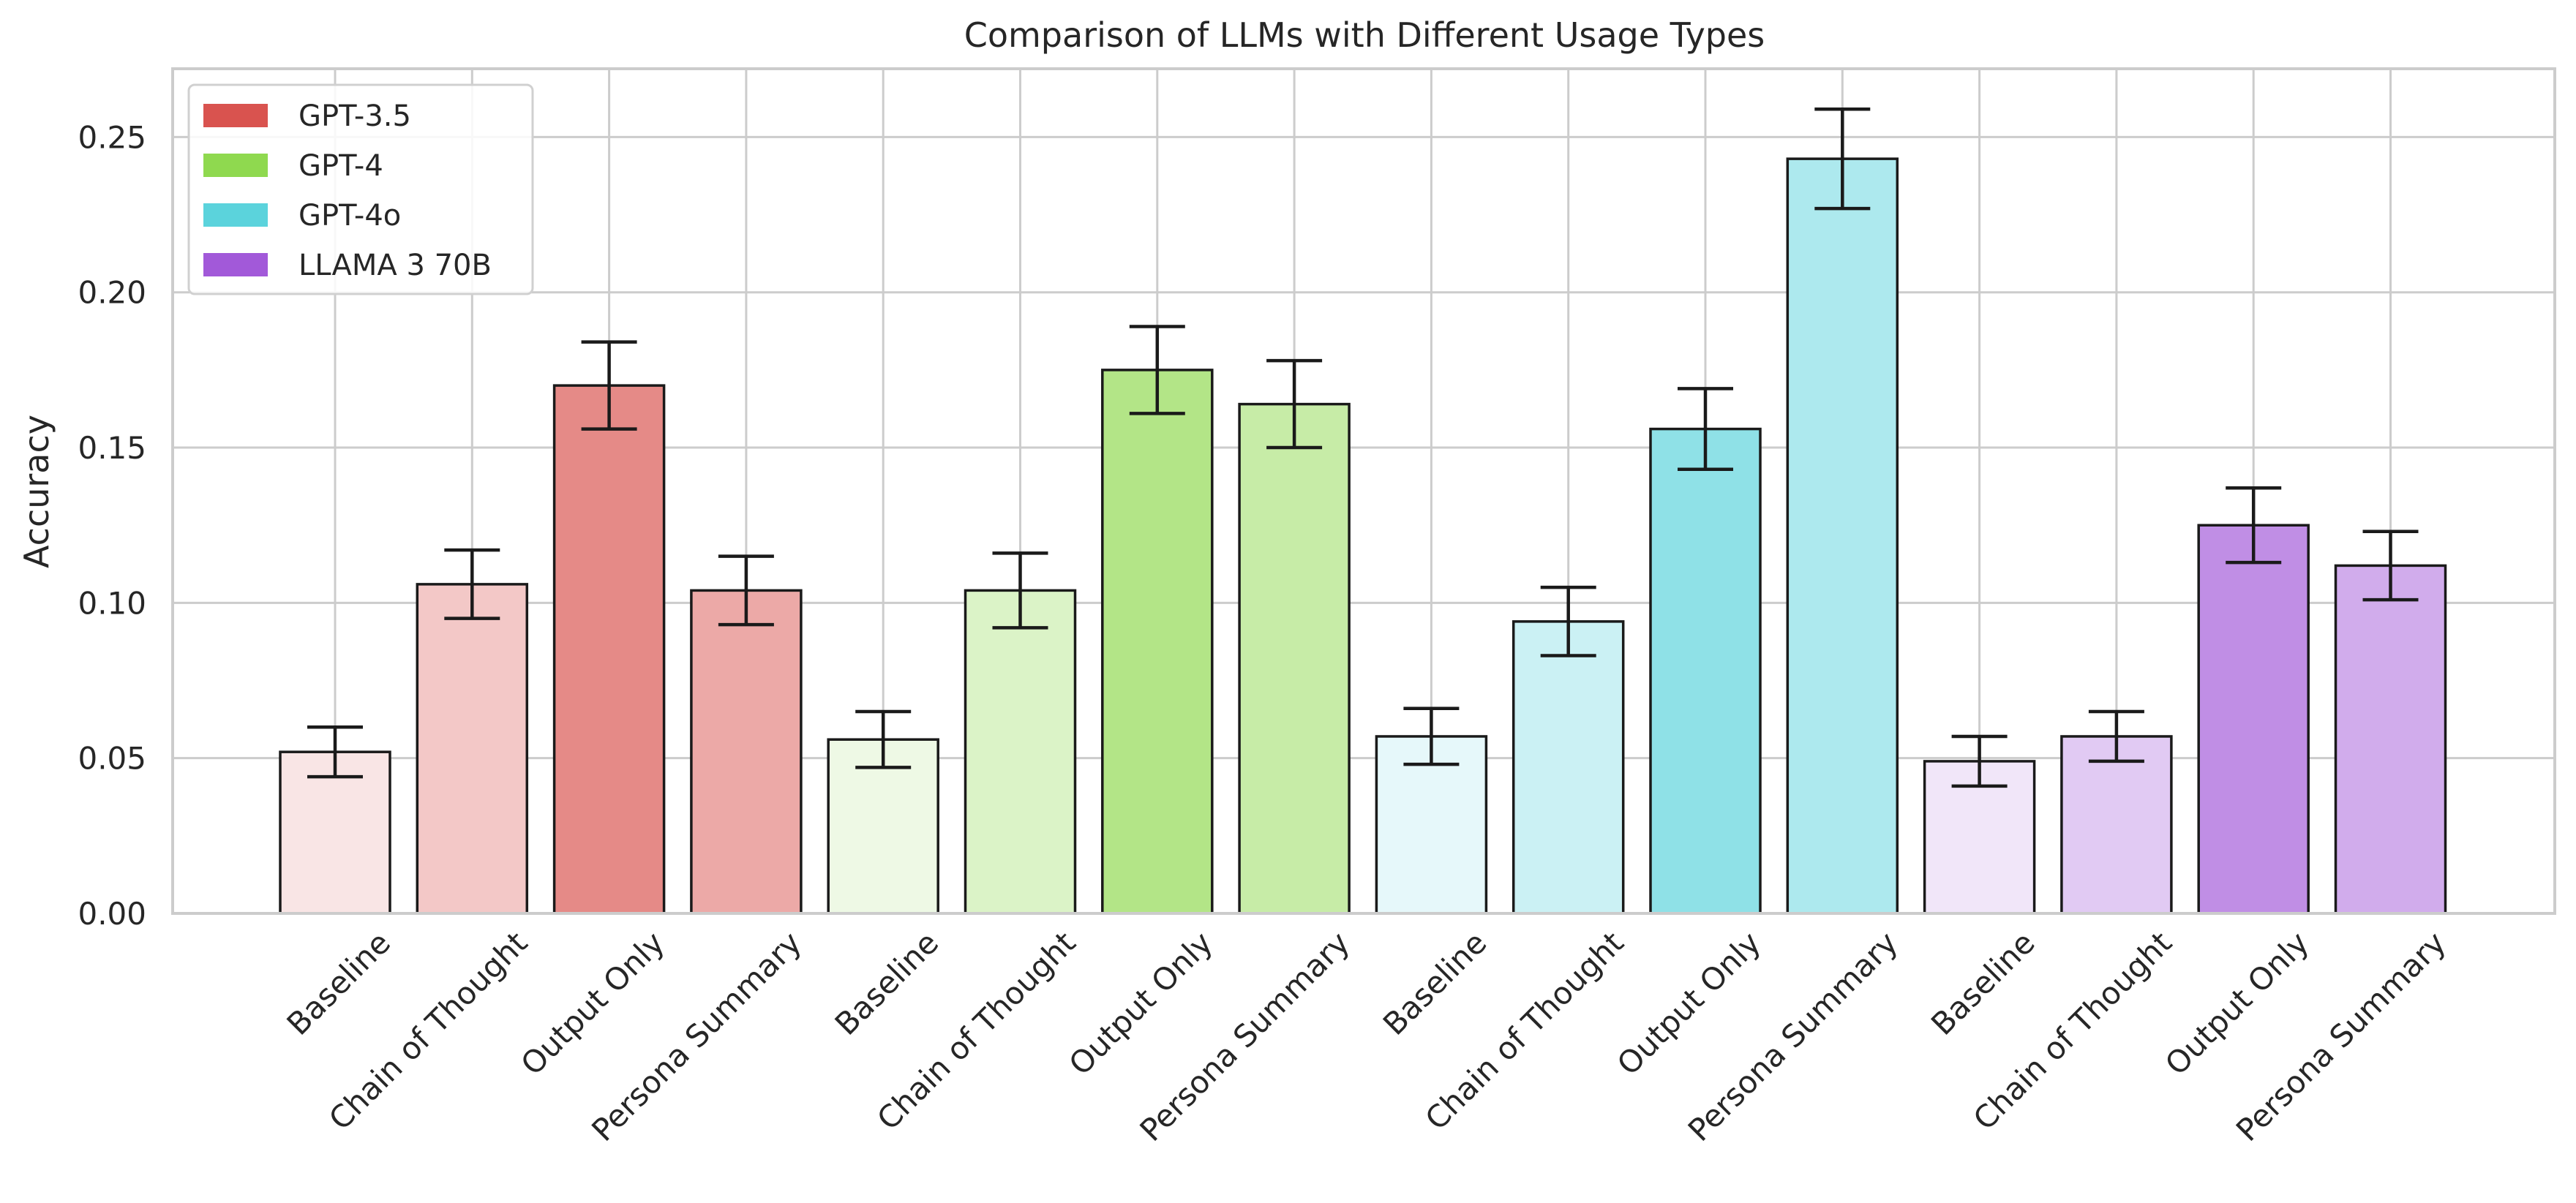 The width and height of the screenshot is (2576, 1203). I want to click on y-tick-label: 0.15, so click(112, 448).